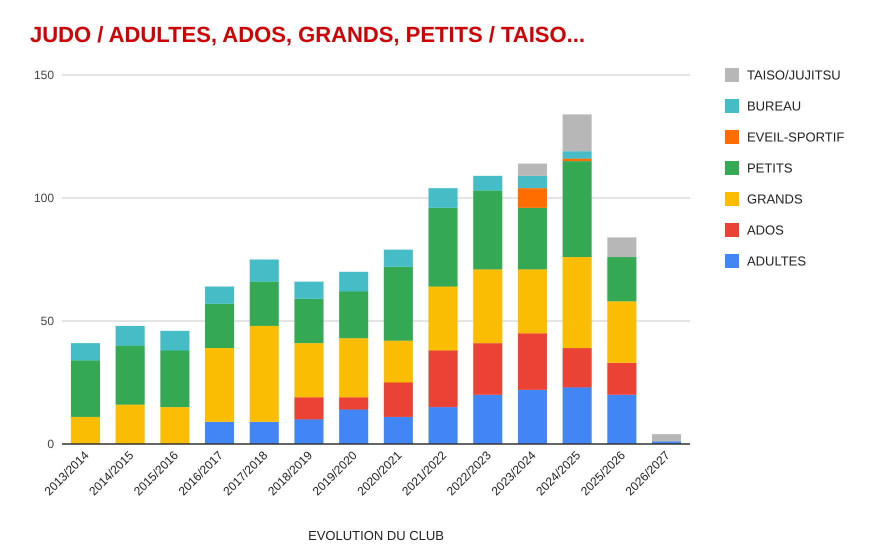 Image resolution: width=890 pixels, height=550 pixels. What do you see at coordinates (776, 261) in the screenshot?
I see `legend-label: ADULTES` at bounding box center [776, 261].